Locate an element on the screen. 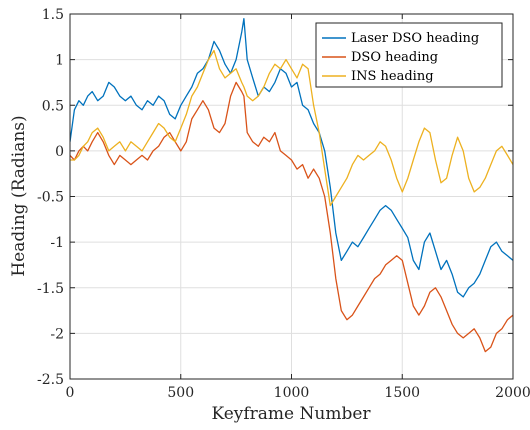  y-tick-label: 0 is located at coordinates (59, 152).